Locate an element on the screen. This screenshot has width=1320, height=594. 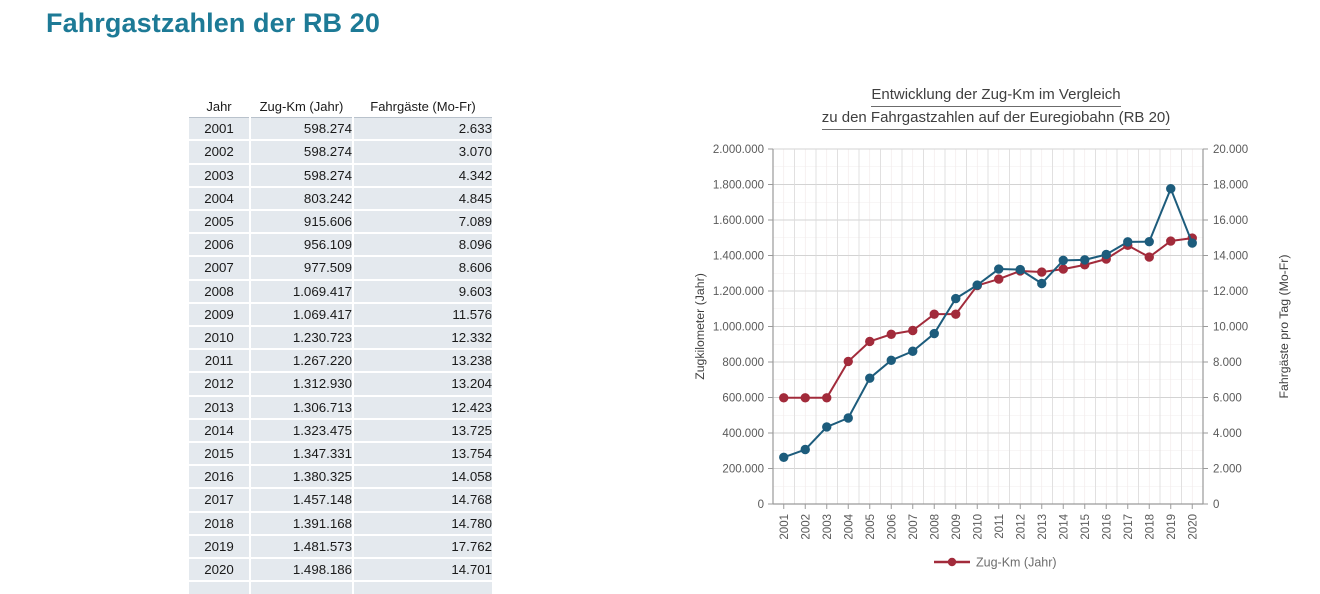
cell-fahrgaeste: 14.701 is located at coordinates (422, 570).